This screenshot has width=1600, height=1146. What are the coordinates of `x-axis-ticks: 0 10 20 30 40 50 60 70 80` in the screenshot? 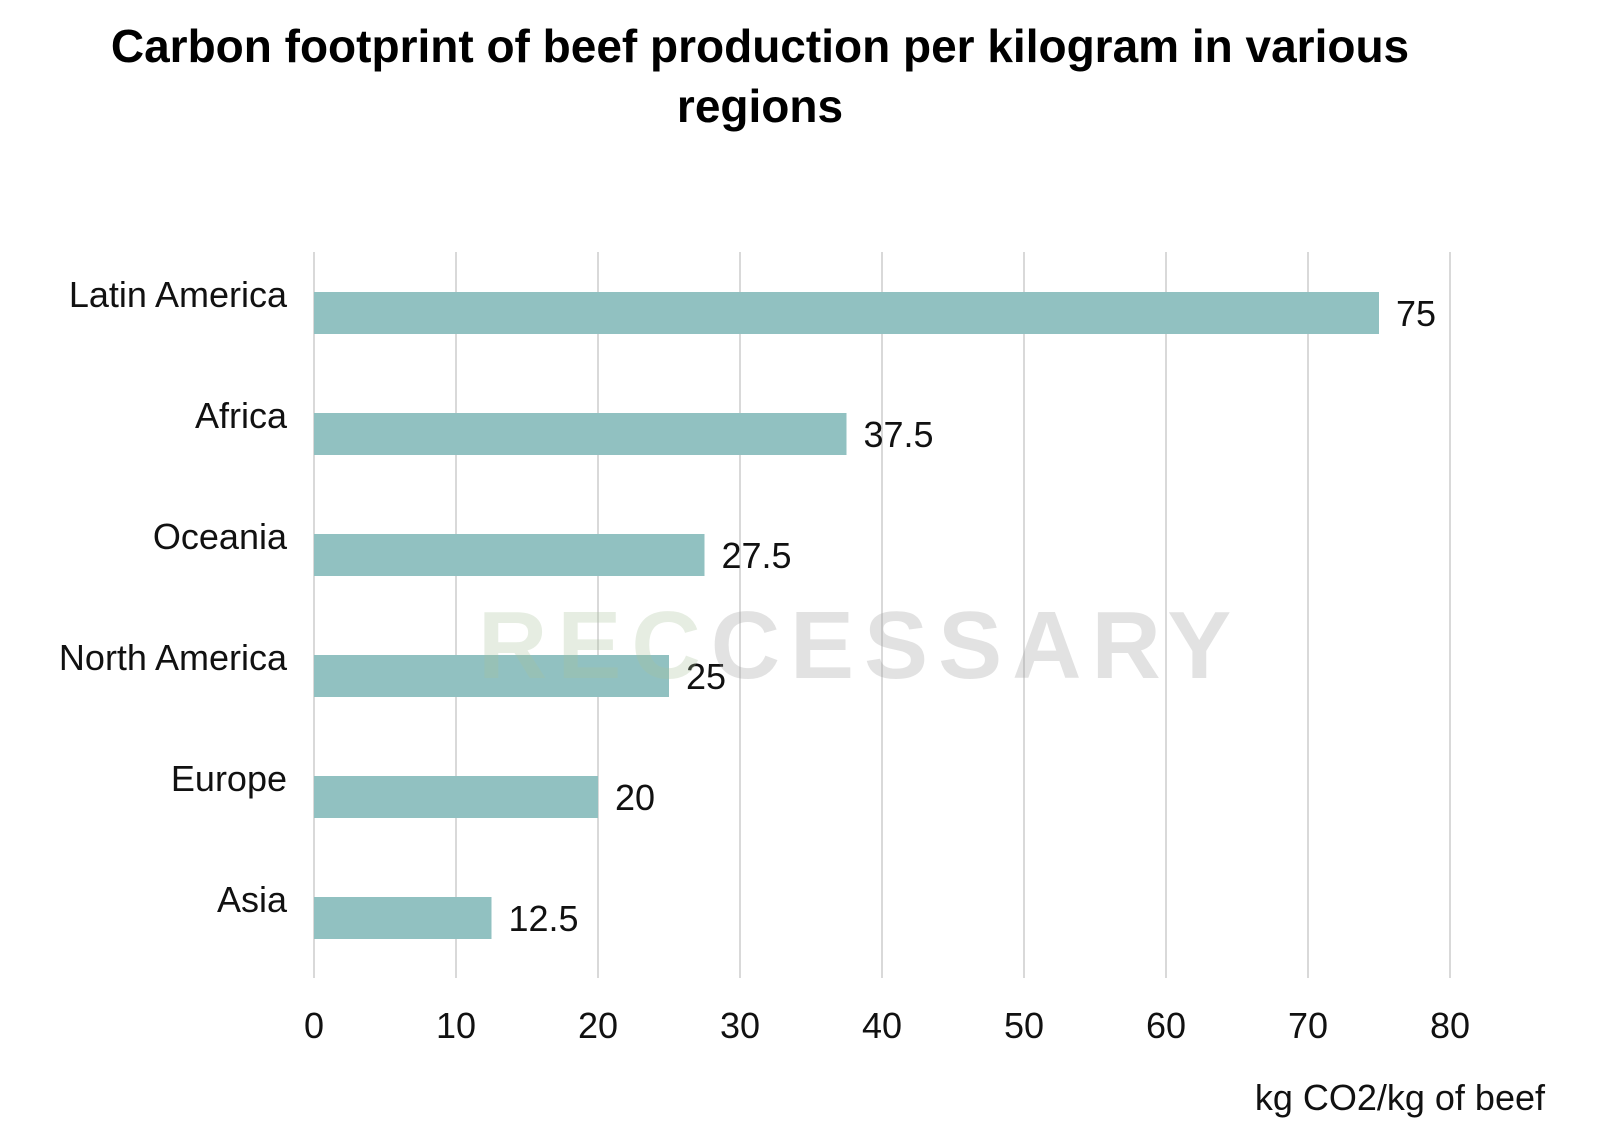 It's located at (887, 1025).